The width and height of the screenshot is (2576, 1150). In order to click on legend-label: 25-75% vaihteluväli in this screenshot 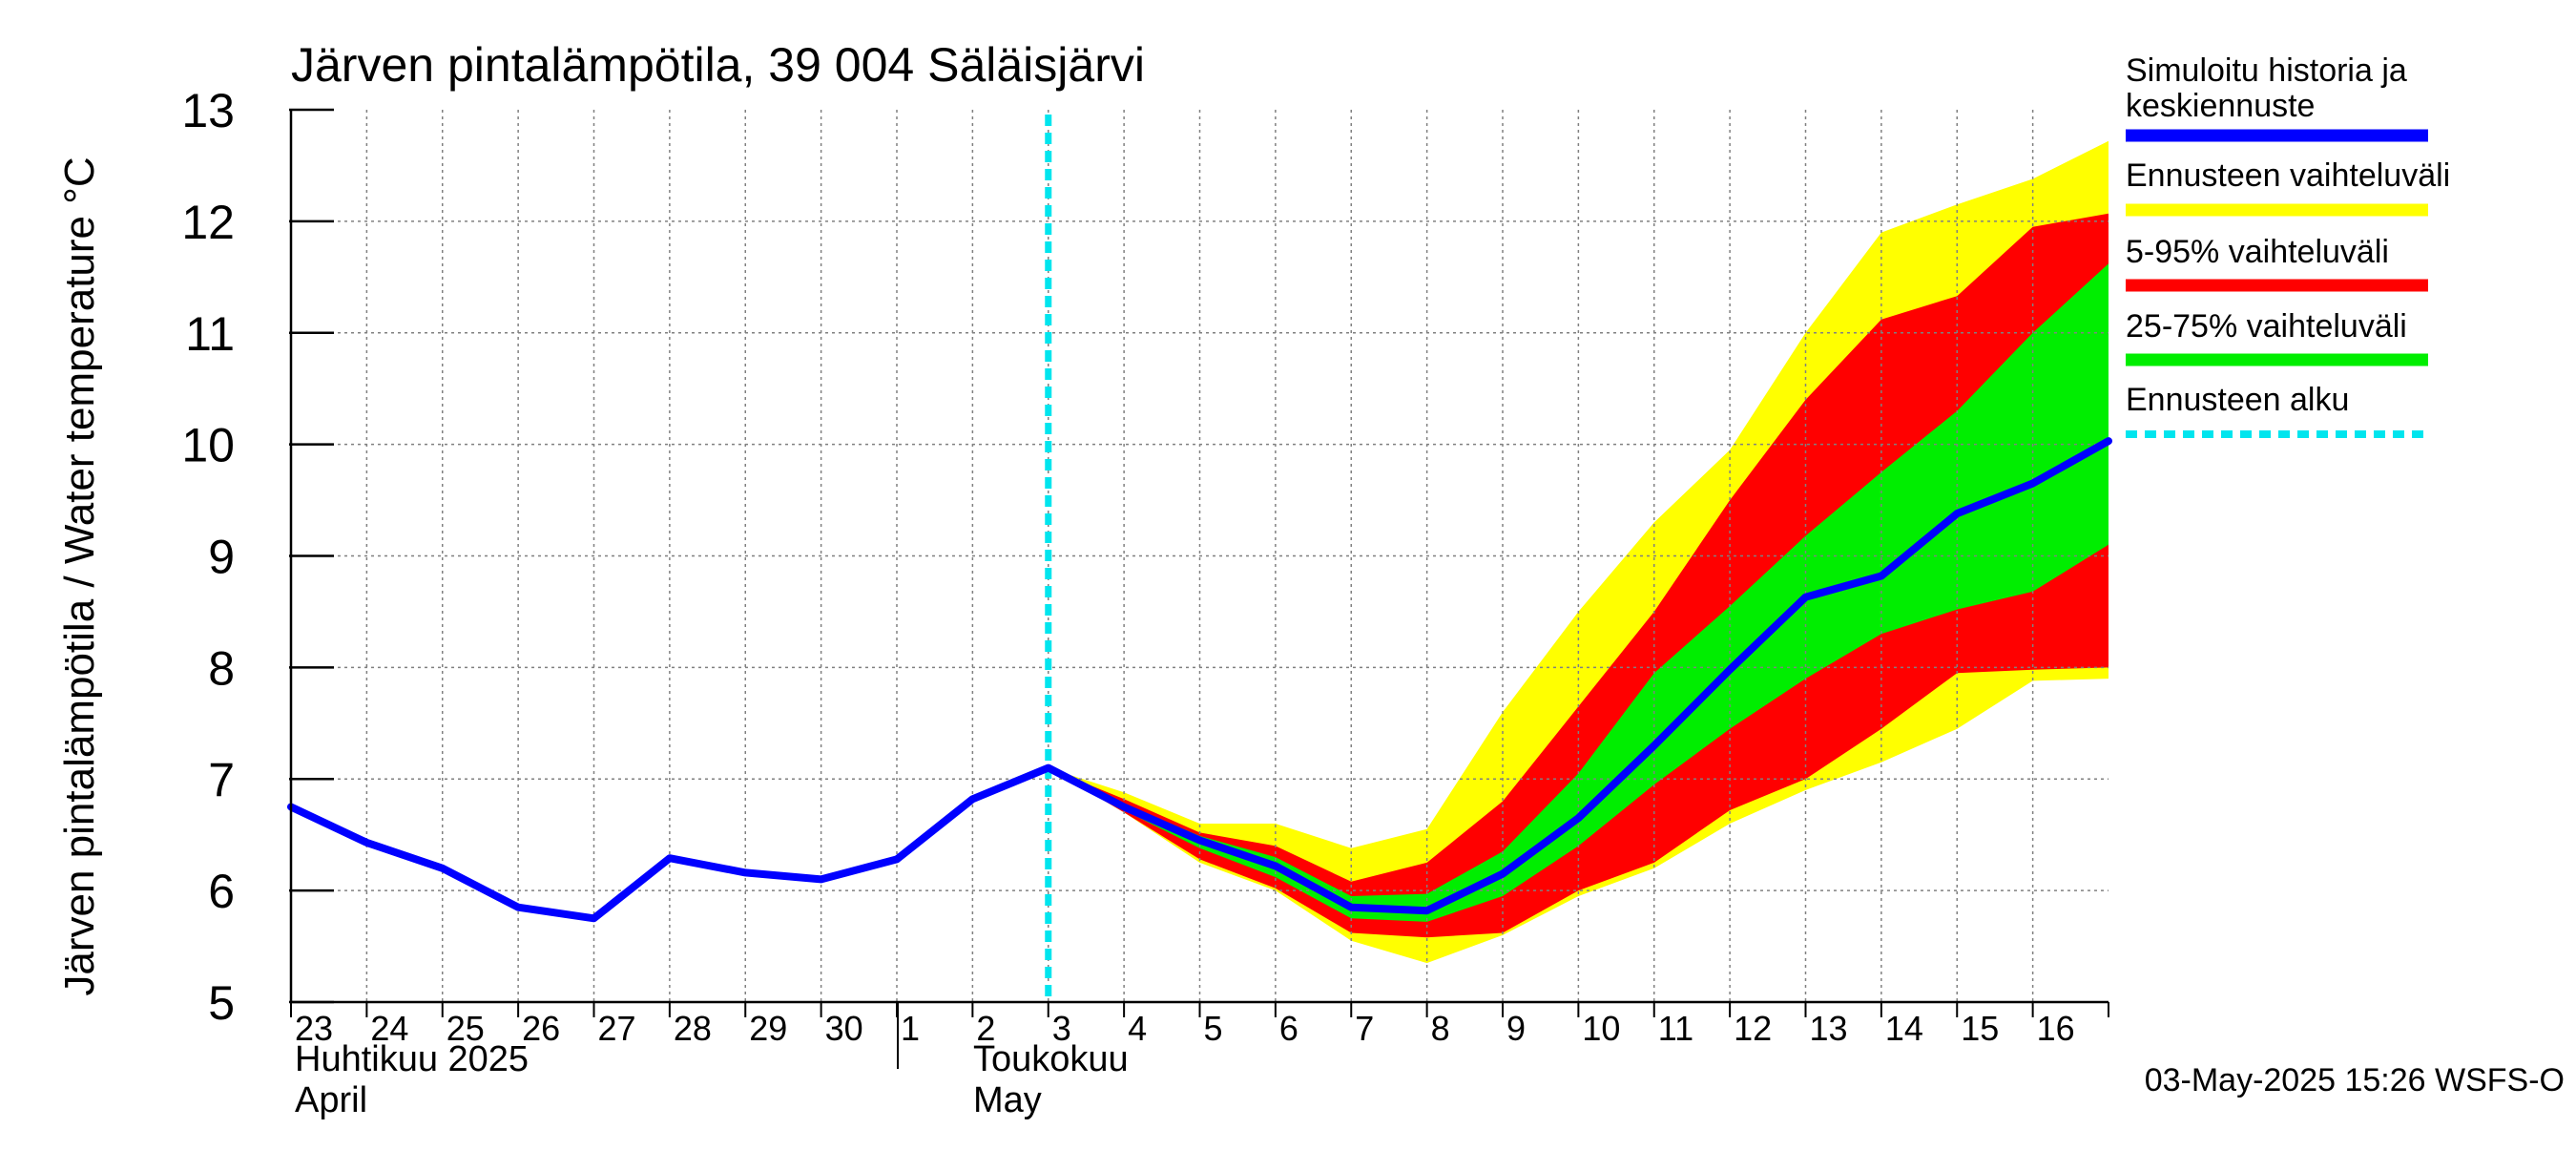, I will do `click(2266, 326)`.